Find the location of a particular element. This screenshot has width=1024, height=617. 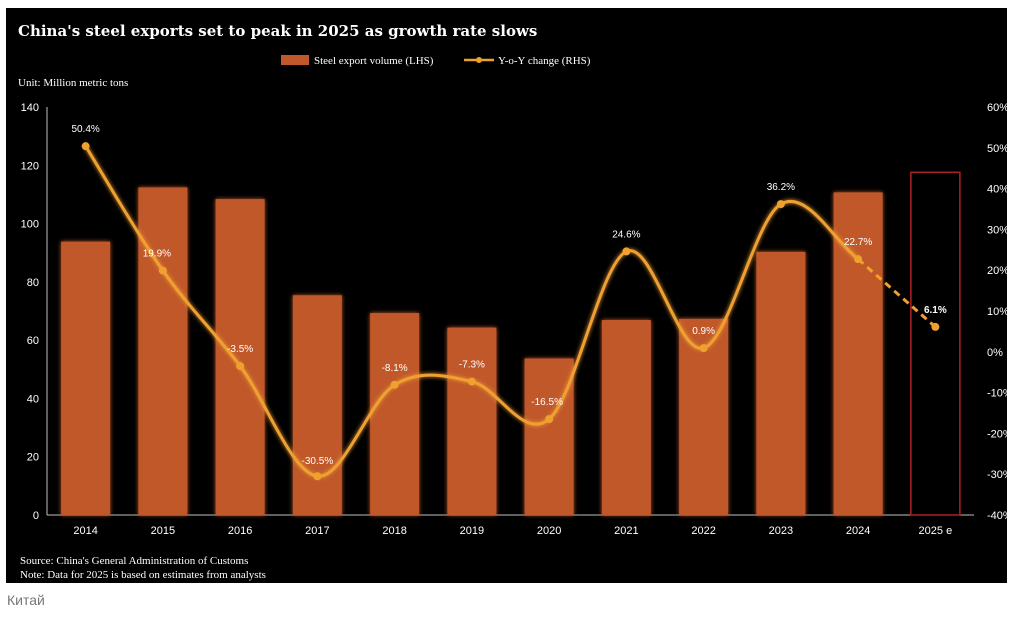

yoy-data-label: 50.4% is located at coordinates (85, 129).